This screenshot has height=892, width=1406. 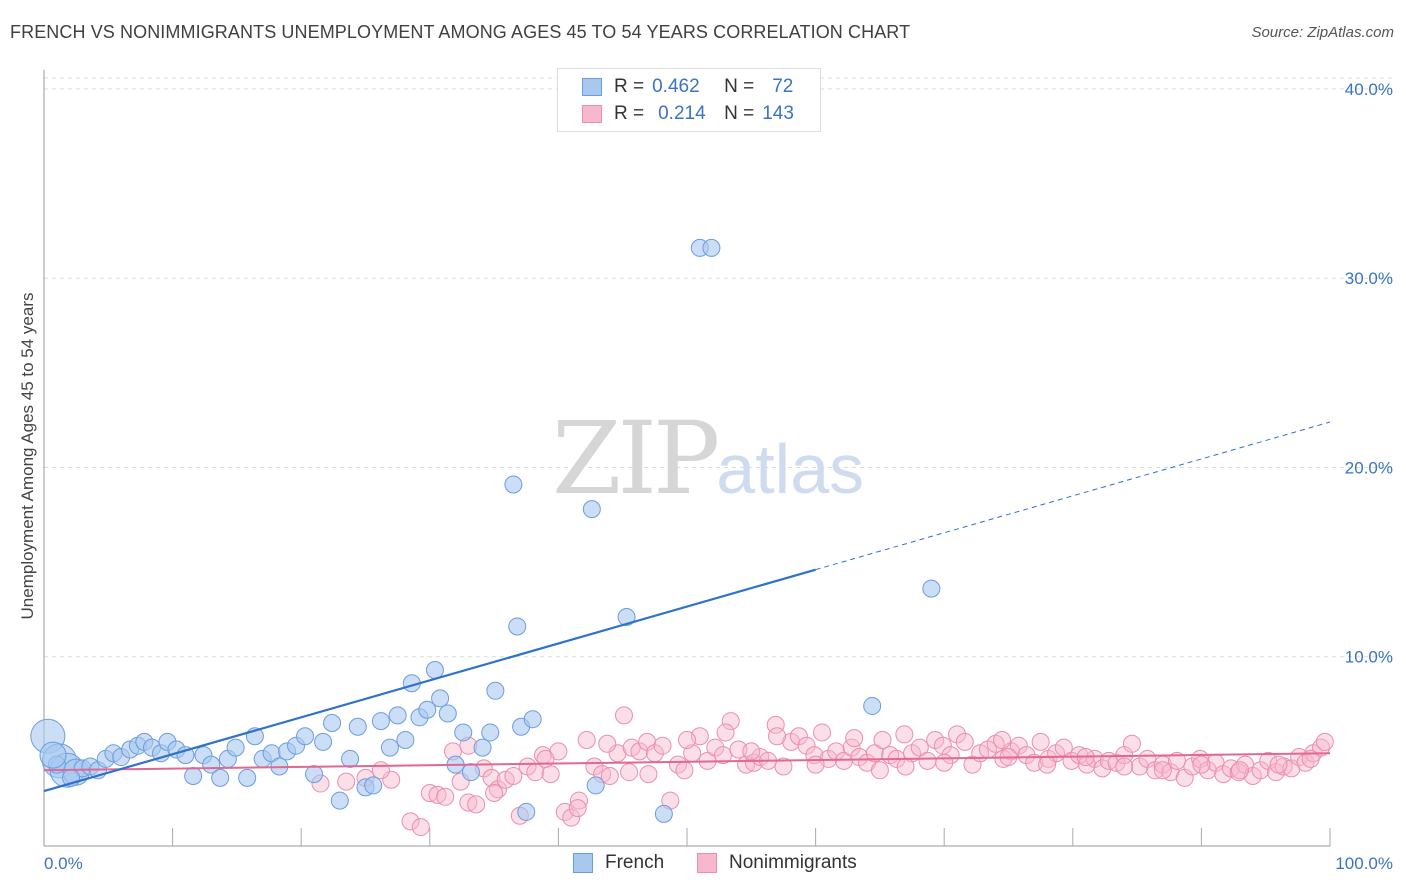 I want to click on x-ticks, so click(x=687, y=837).